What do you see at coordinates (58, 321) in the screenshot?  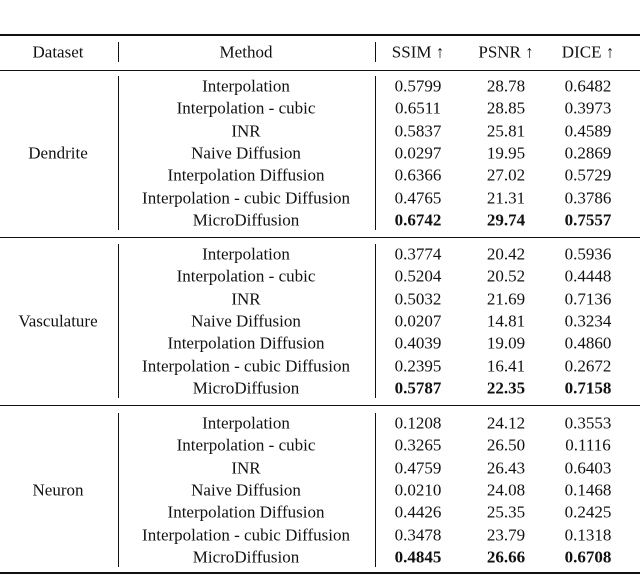 I see `dataset-label: Vasculature` at bounding box center [58, 321].